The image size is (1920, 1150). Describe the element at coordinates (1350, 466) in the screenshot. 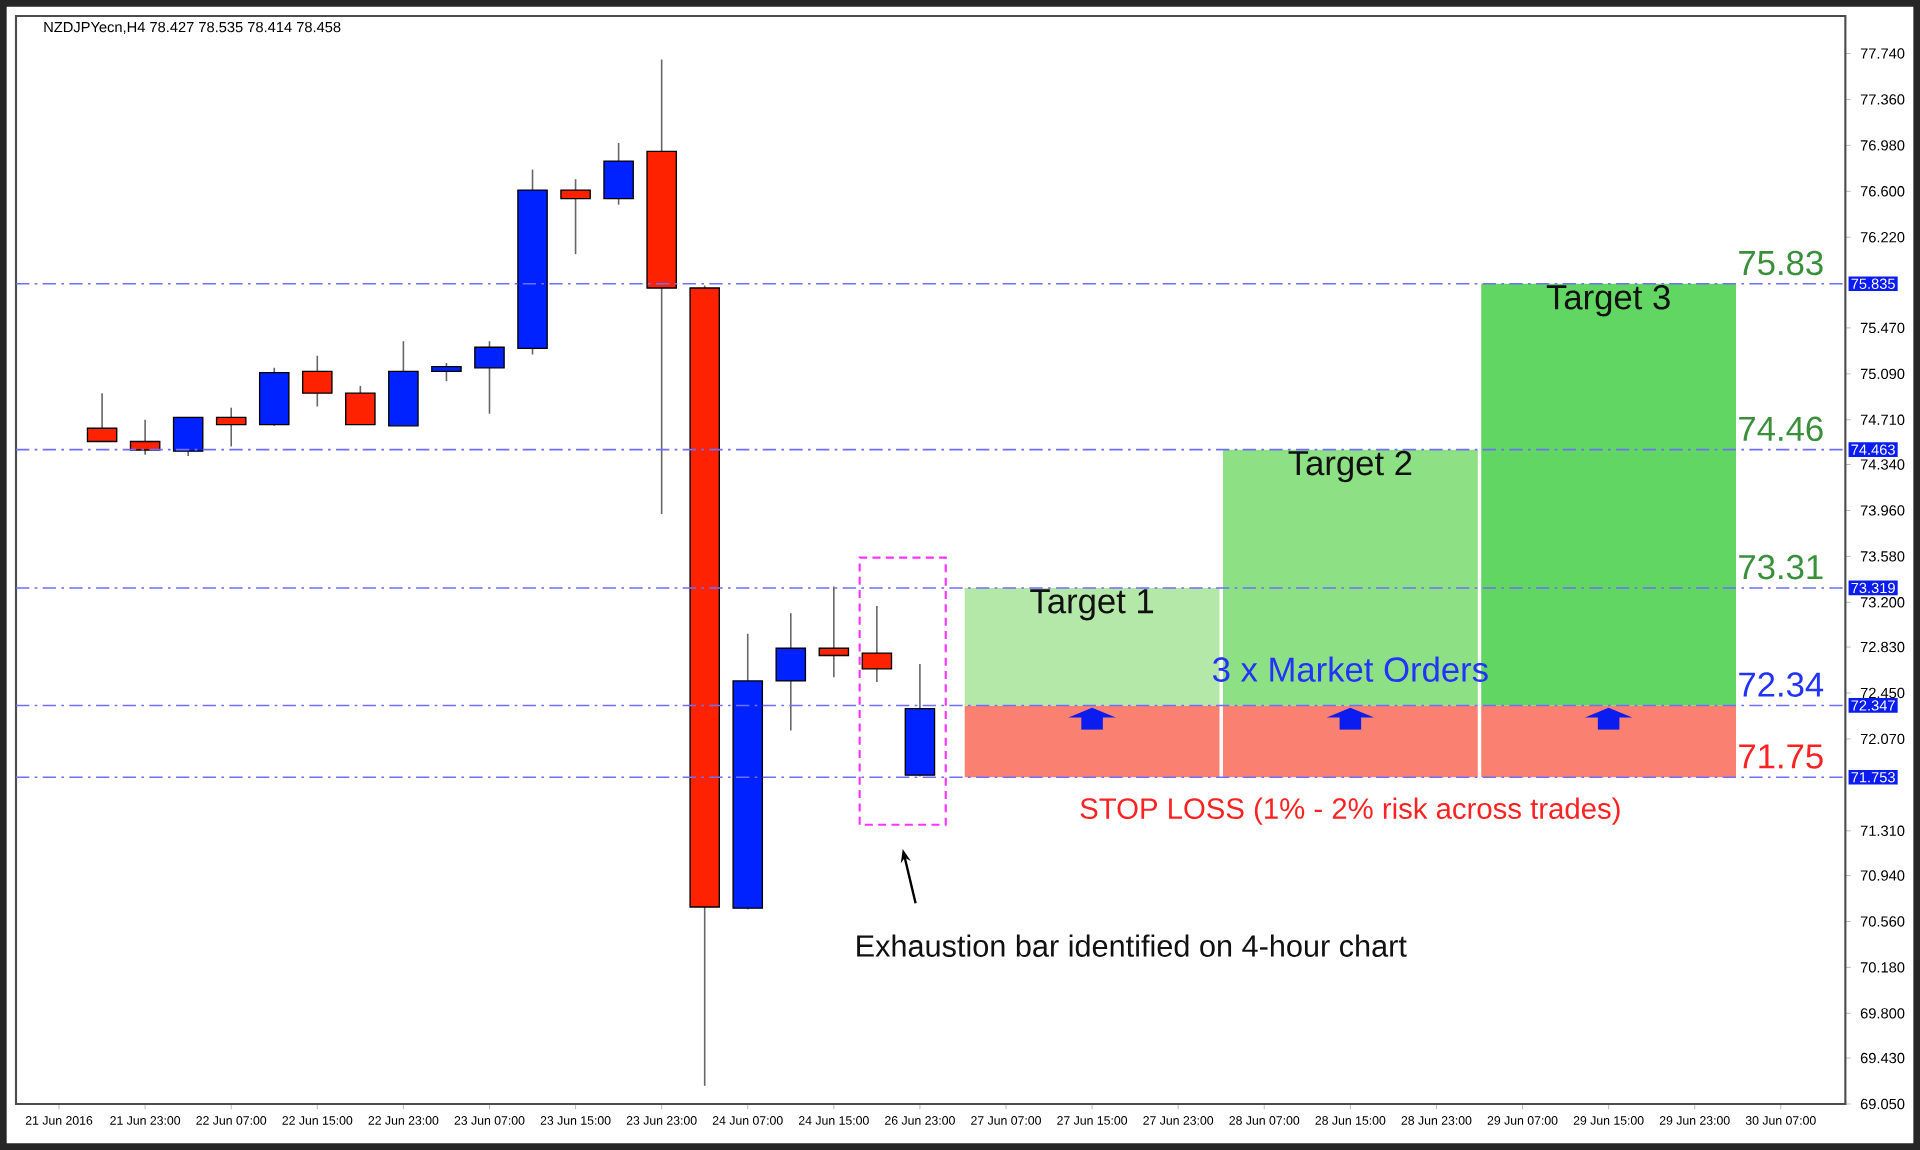

I see `annotation: Target 2` at that location.